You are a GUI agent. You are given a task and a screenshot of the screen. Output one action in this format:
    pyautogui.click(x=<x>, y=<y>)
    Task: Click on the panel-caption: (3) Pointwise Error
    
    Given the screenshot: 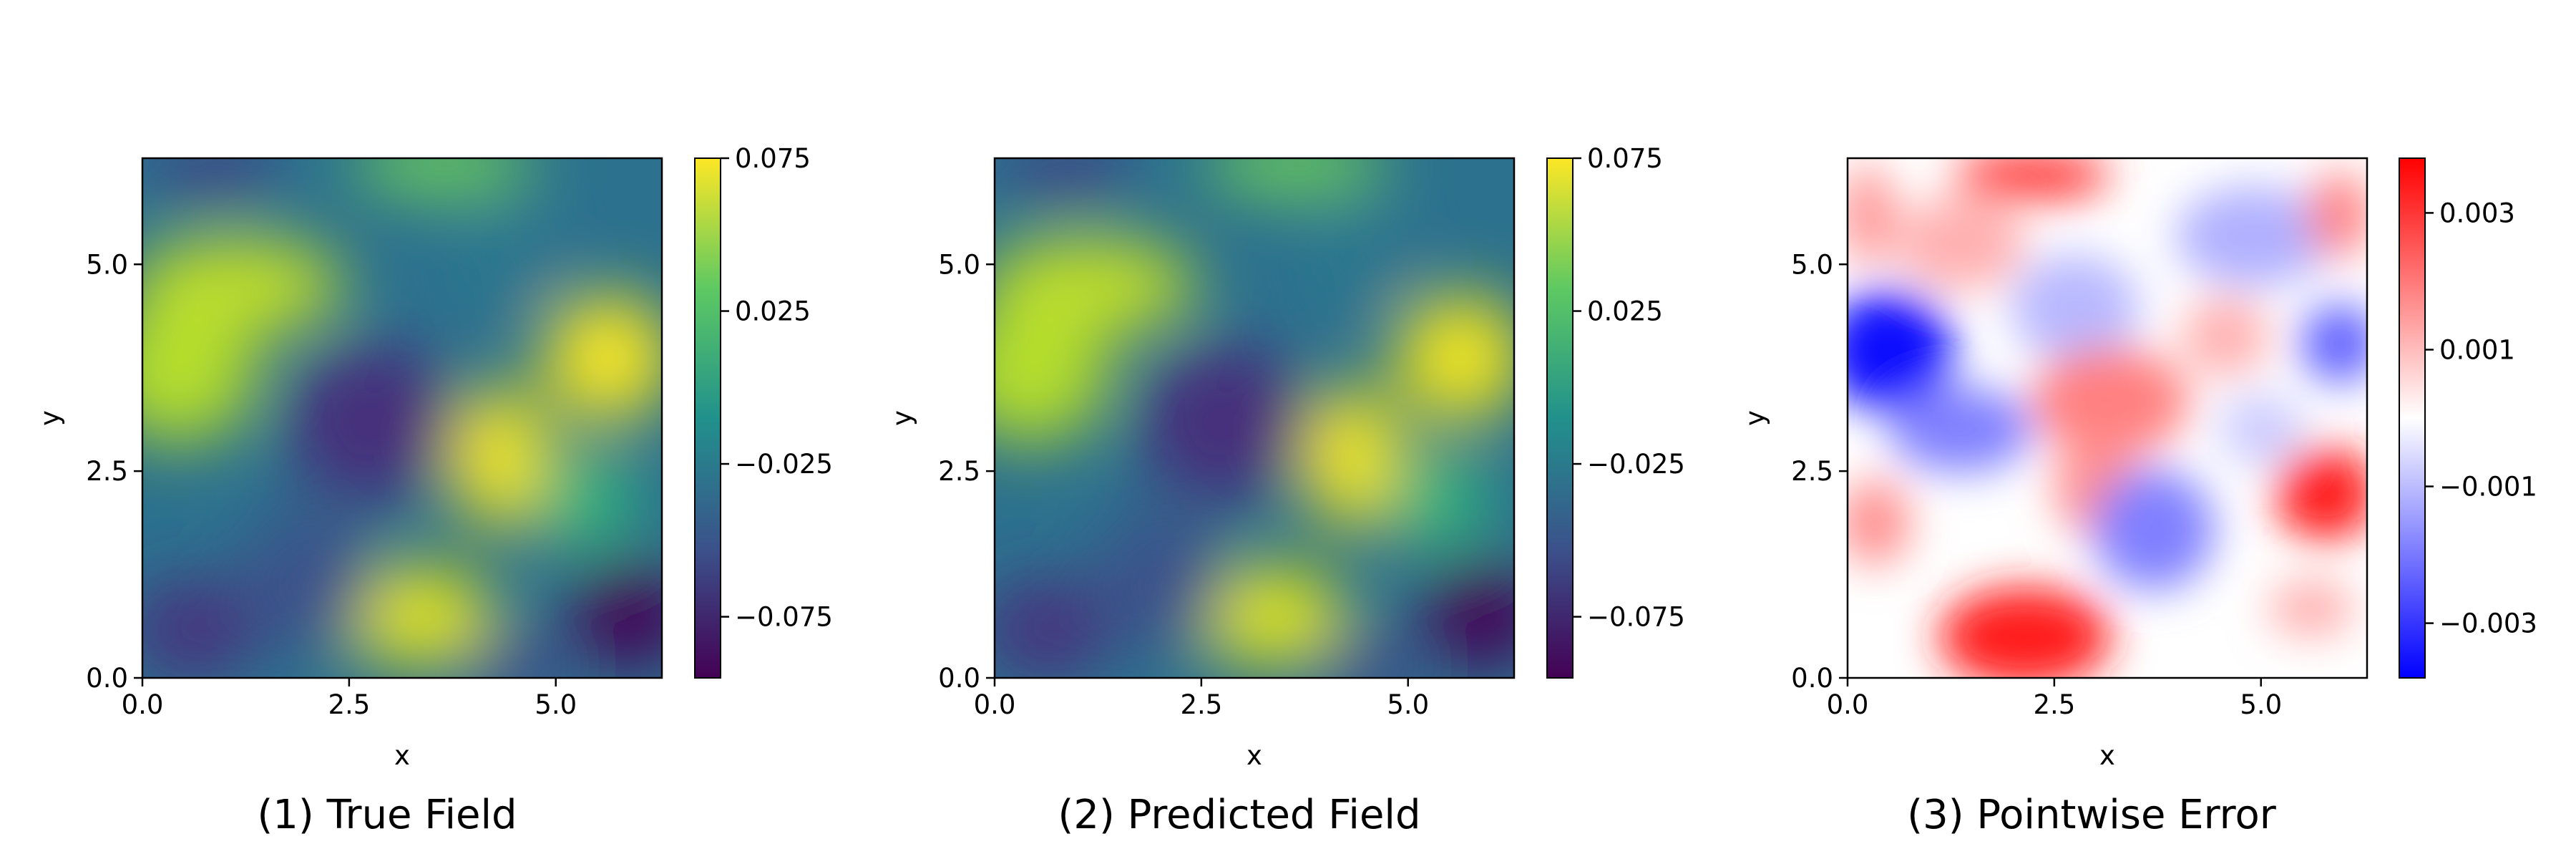 What is the action you would take?
    pyautogui.click(x=2091, y=815)
    